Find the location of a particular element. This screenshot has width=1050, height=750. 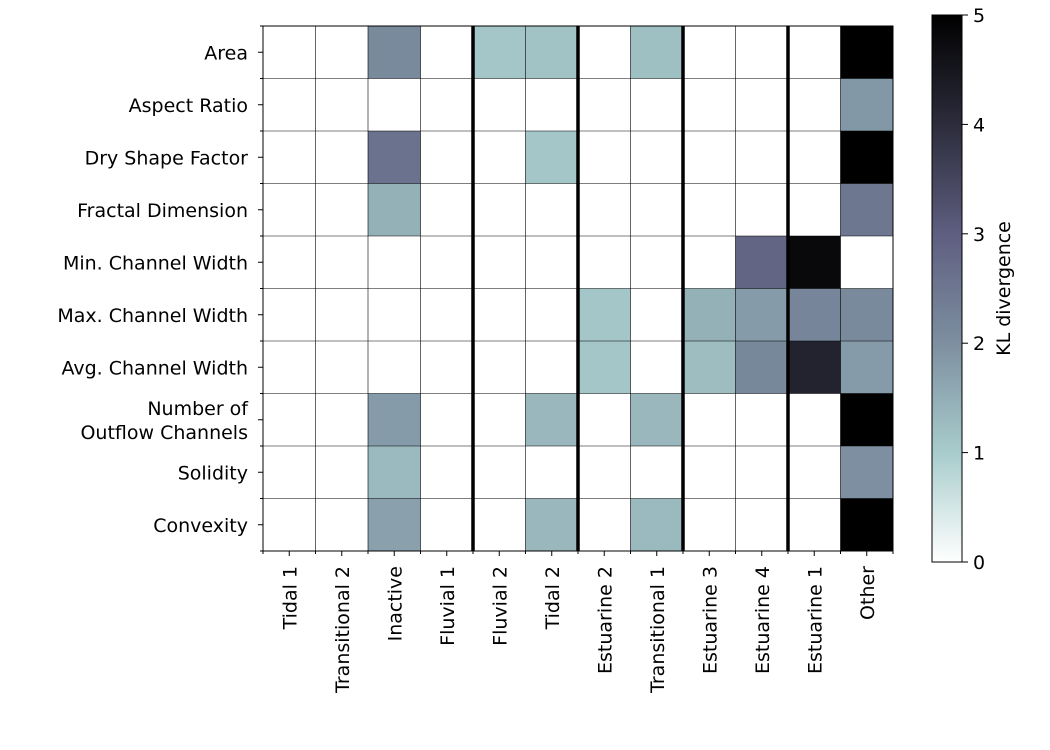

y-tick-label: Fractal Dimension is located at coordinates (162, 211).